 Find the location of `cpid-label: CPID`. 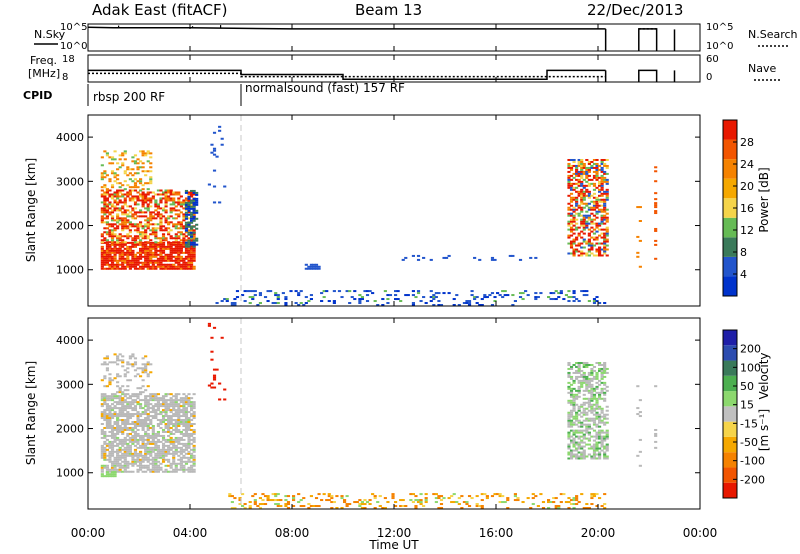

cpid-label: CPID is located at coordinates (37, 95).